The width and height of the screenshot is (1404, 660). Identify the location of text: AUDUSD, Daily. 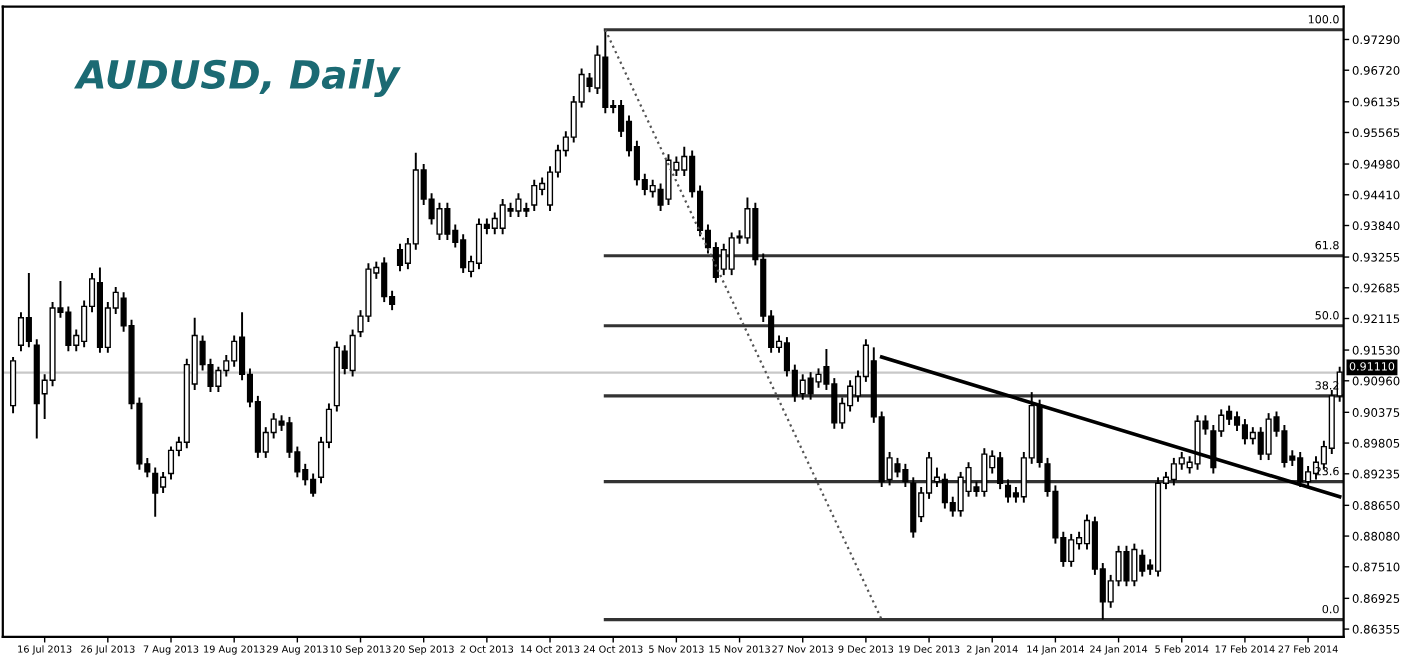
(237, 77).